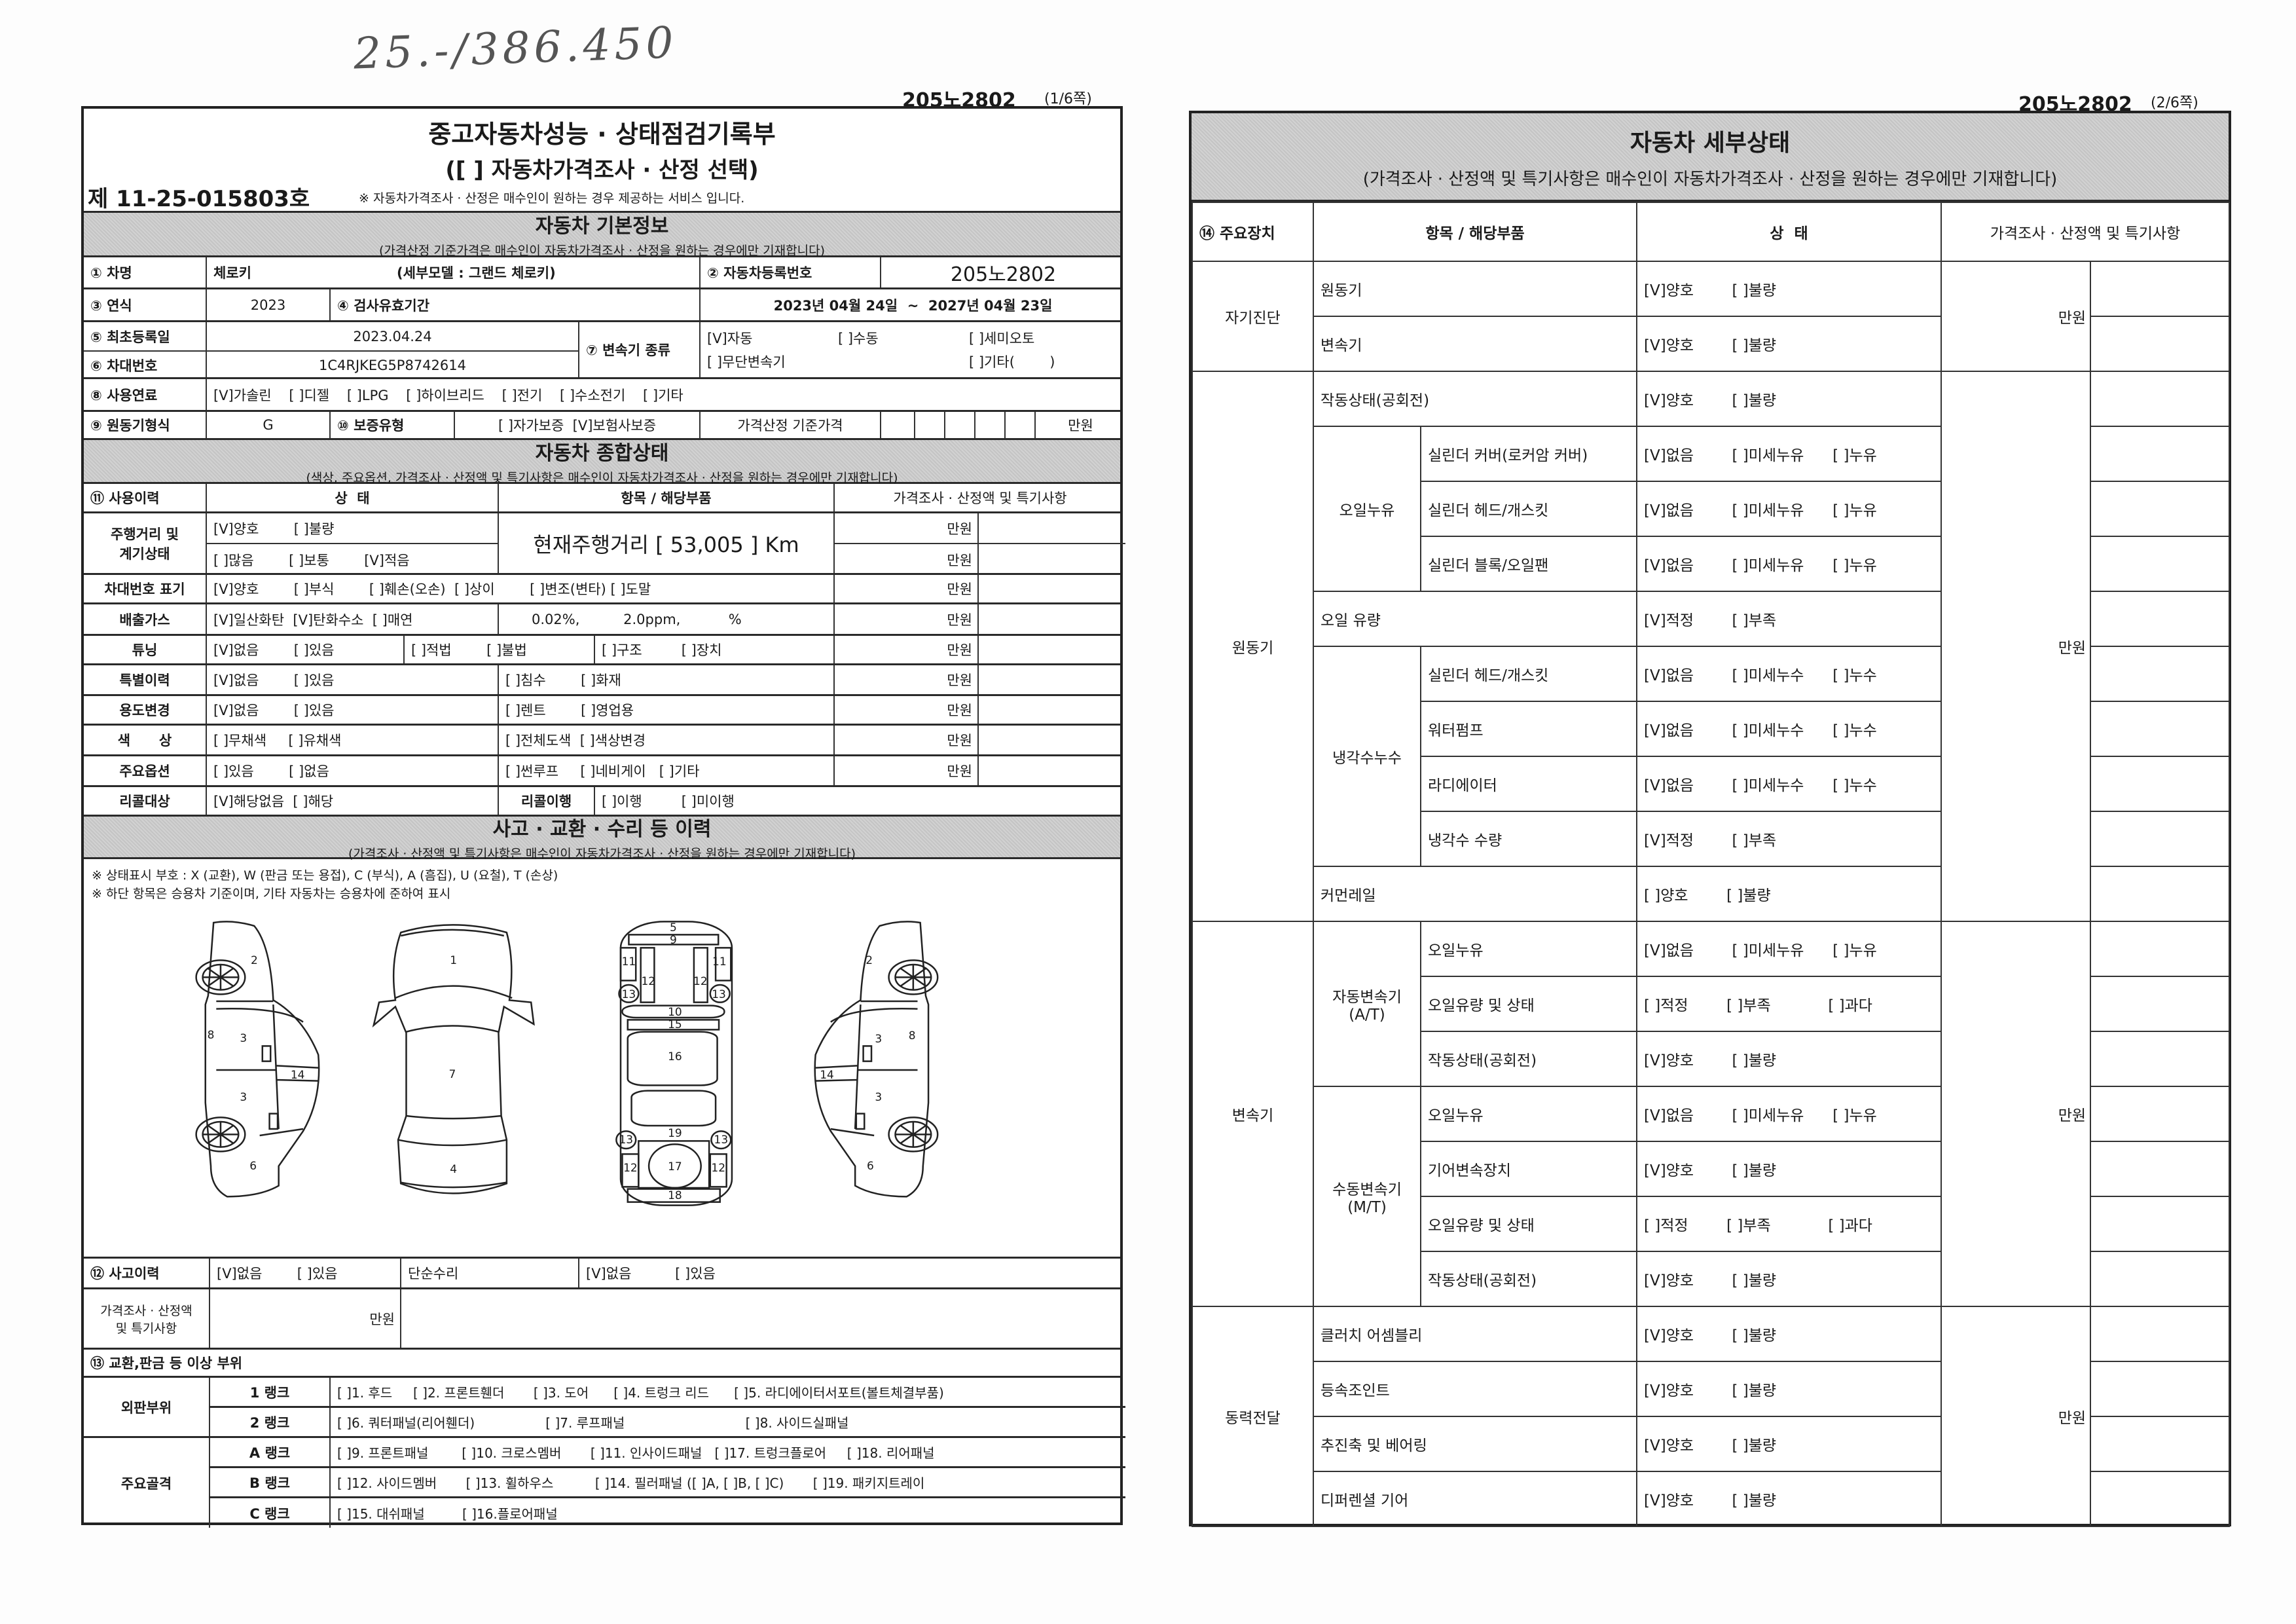 The height and width of the screenshot is (1624, 2296). What do you see at coordinates (665, 619) in the screenshot?
I see `emission-values: 0.02%, 2.0ppm, %` at bounding box center [665, 619].